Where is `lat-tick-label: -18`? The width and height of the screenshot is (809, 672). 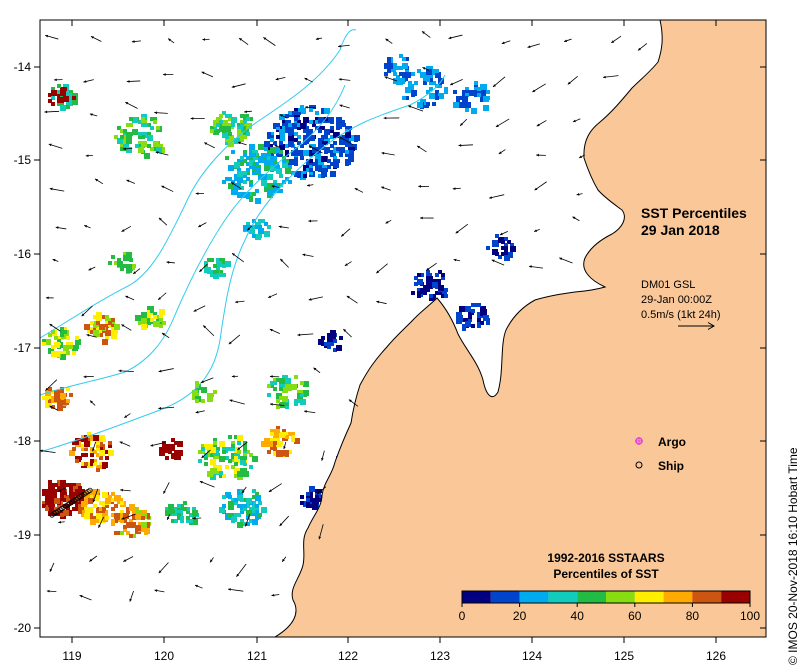
lat-tick-label: -18 is located at coordinates (23, 441).